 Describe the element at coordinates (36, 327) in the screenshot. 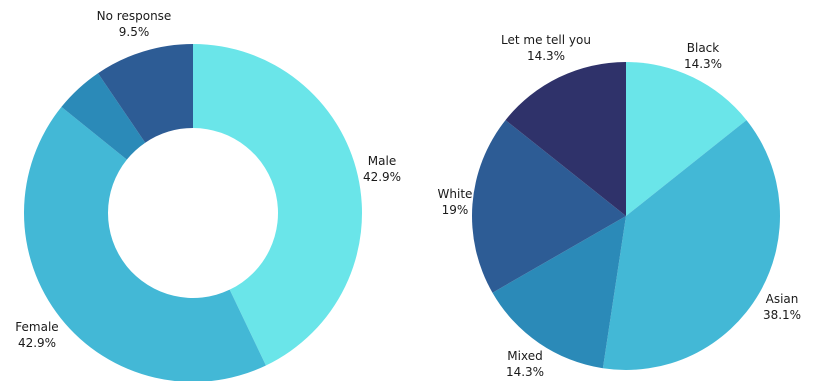

I see `label-female-name: Female` at that location.